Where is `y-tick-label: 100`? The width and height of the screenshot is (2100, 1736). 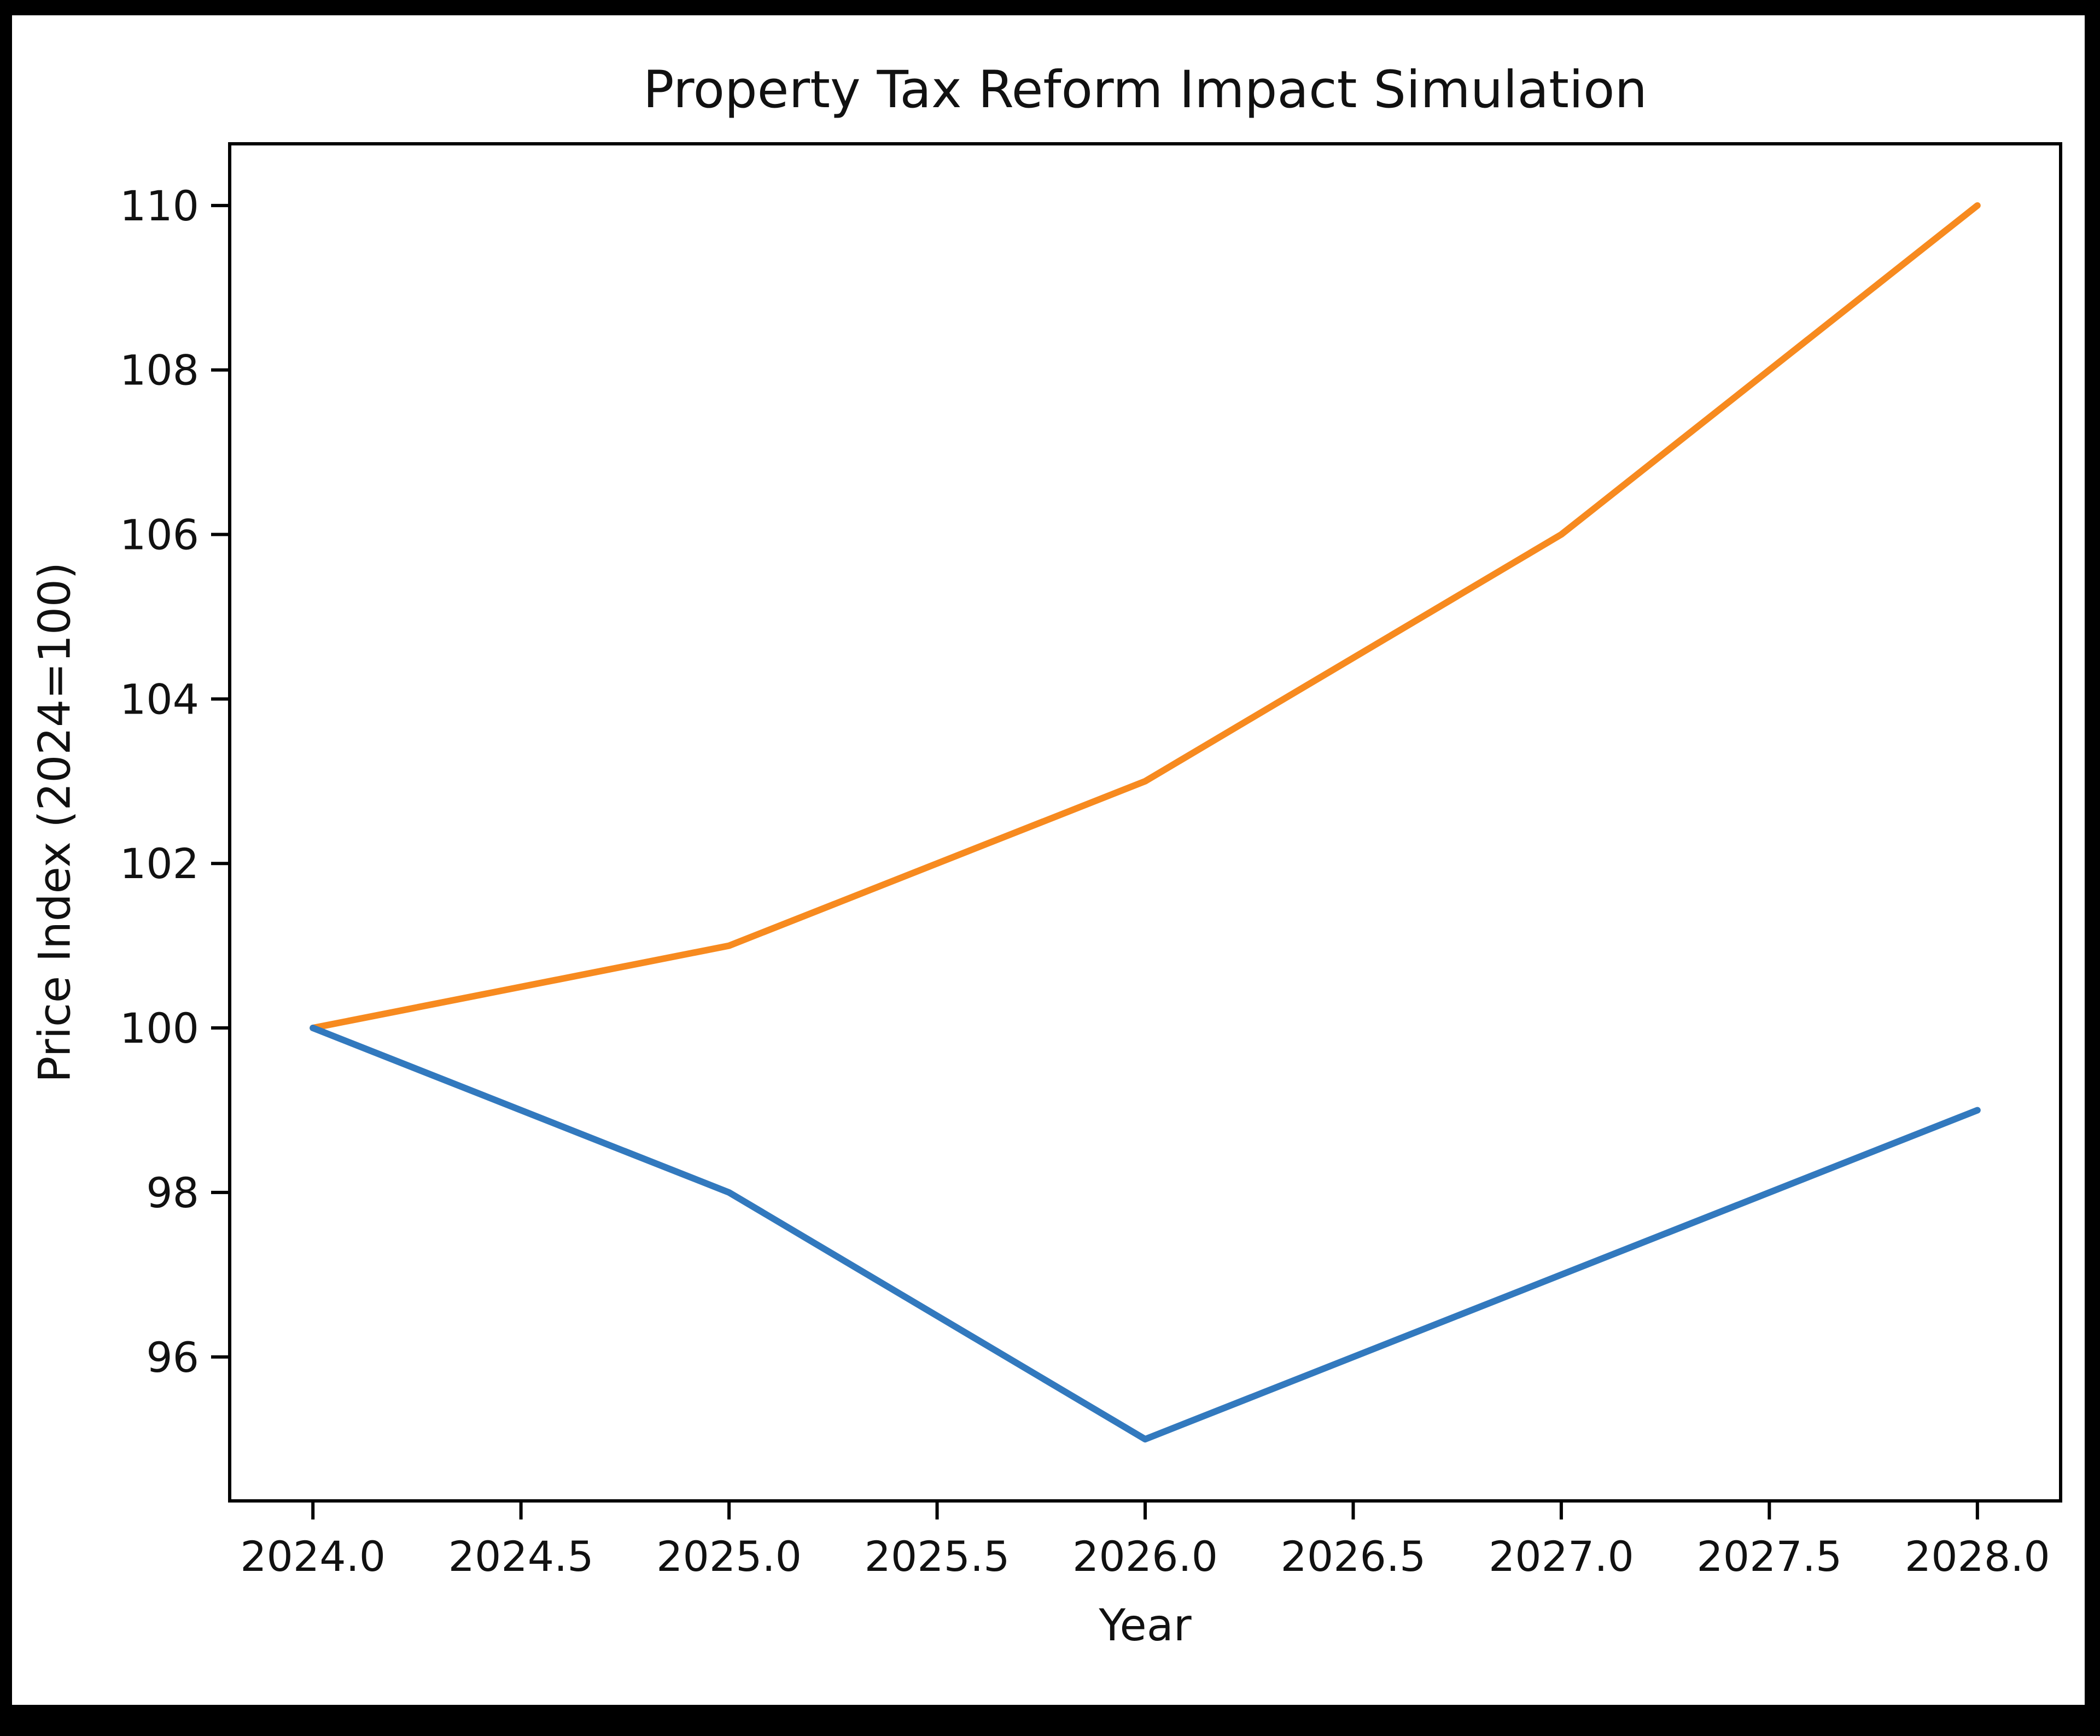 y-tick-label: 100 is located at coordinates (159, 1028).